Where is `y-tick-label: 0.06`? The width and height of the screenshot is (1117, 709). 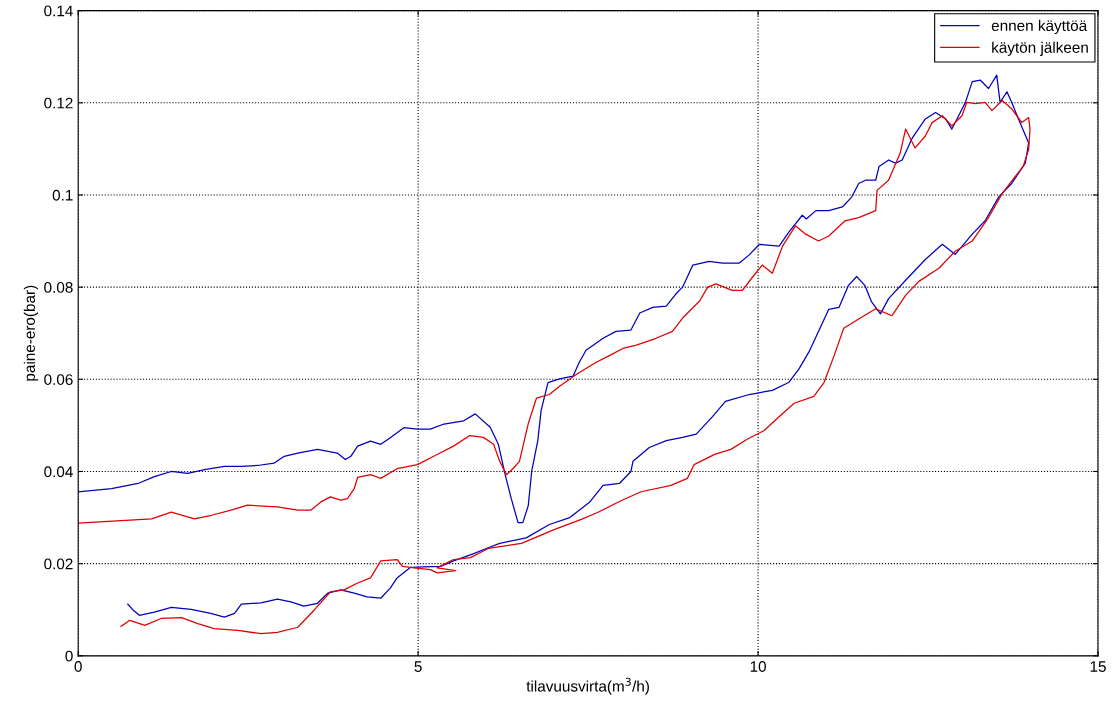
y-tick-label: 0.06 is located at coordinates (58, 379).